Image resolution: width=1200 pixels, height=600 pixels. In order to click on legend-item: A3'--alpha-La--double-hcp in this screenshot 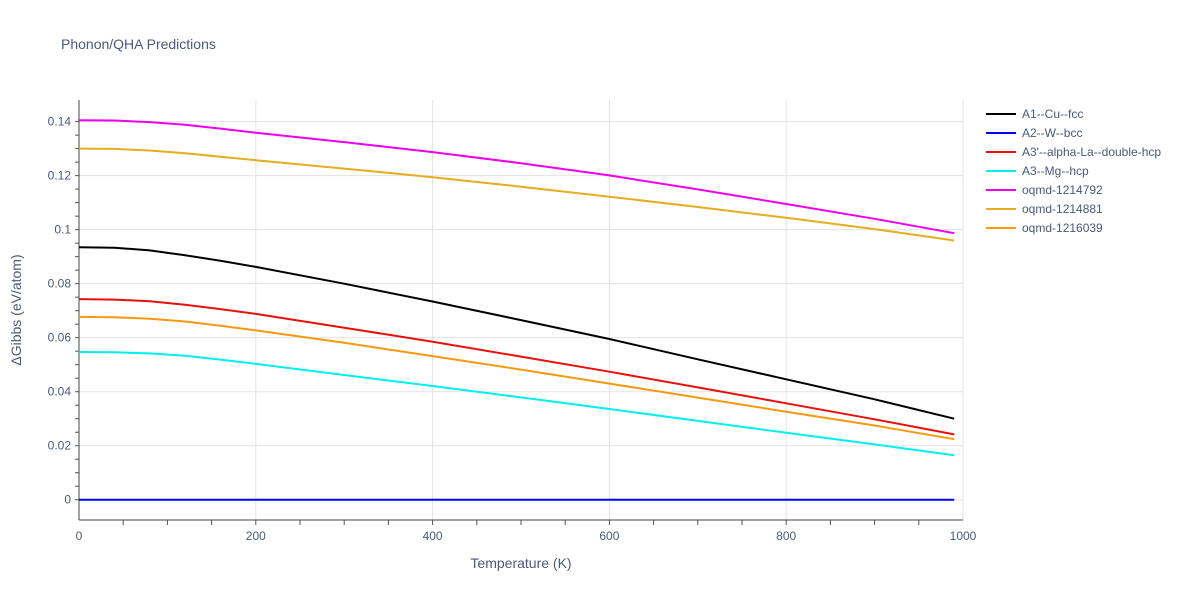, I will do `click(1073, 151)`.